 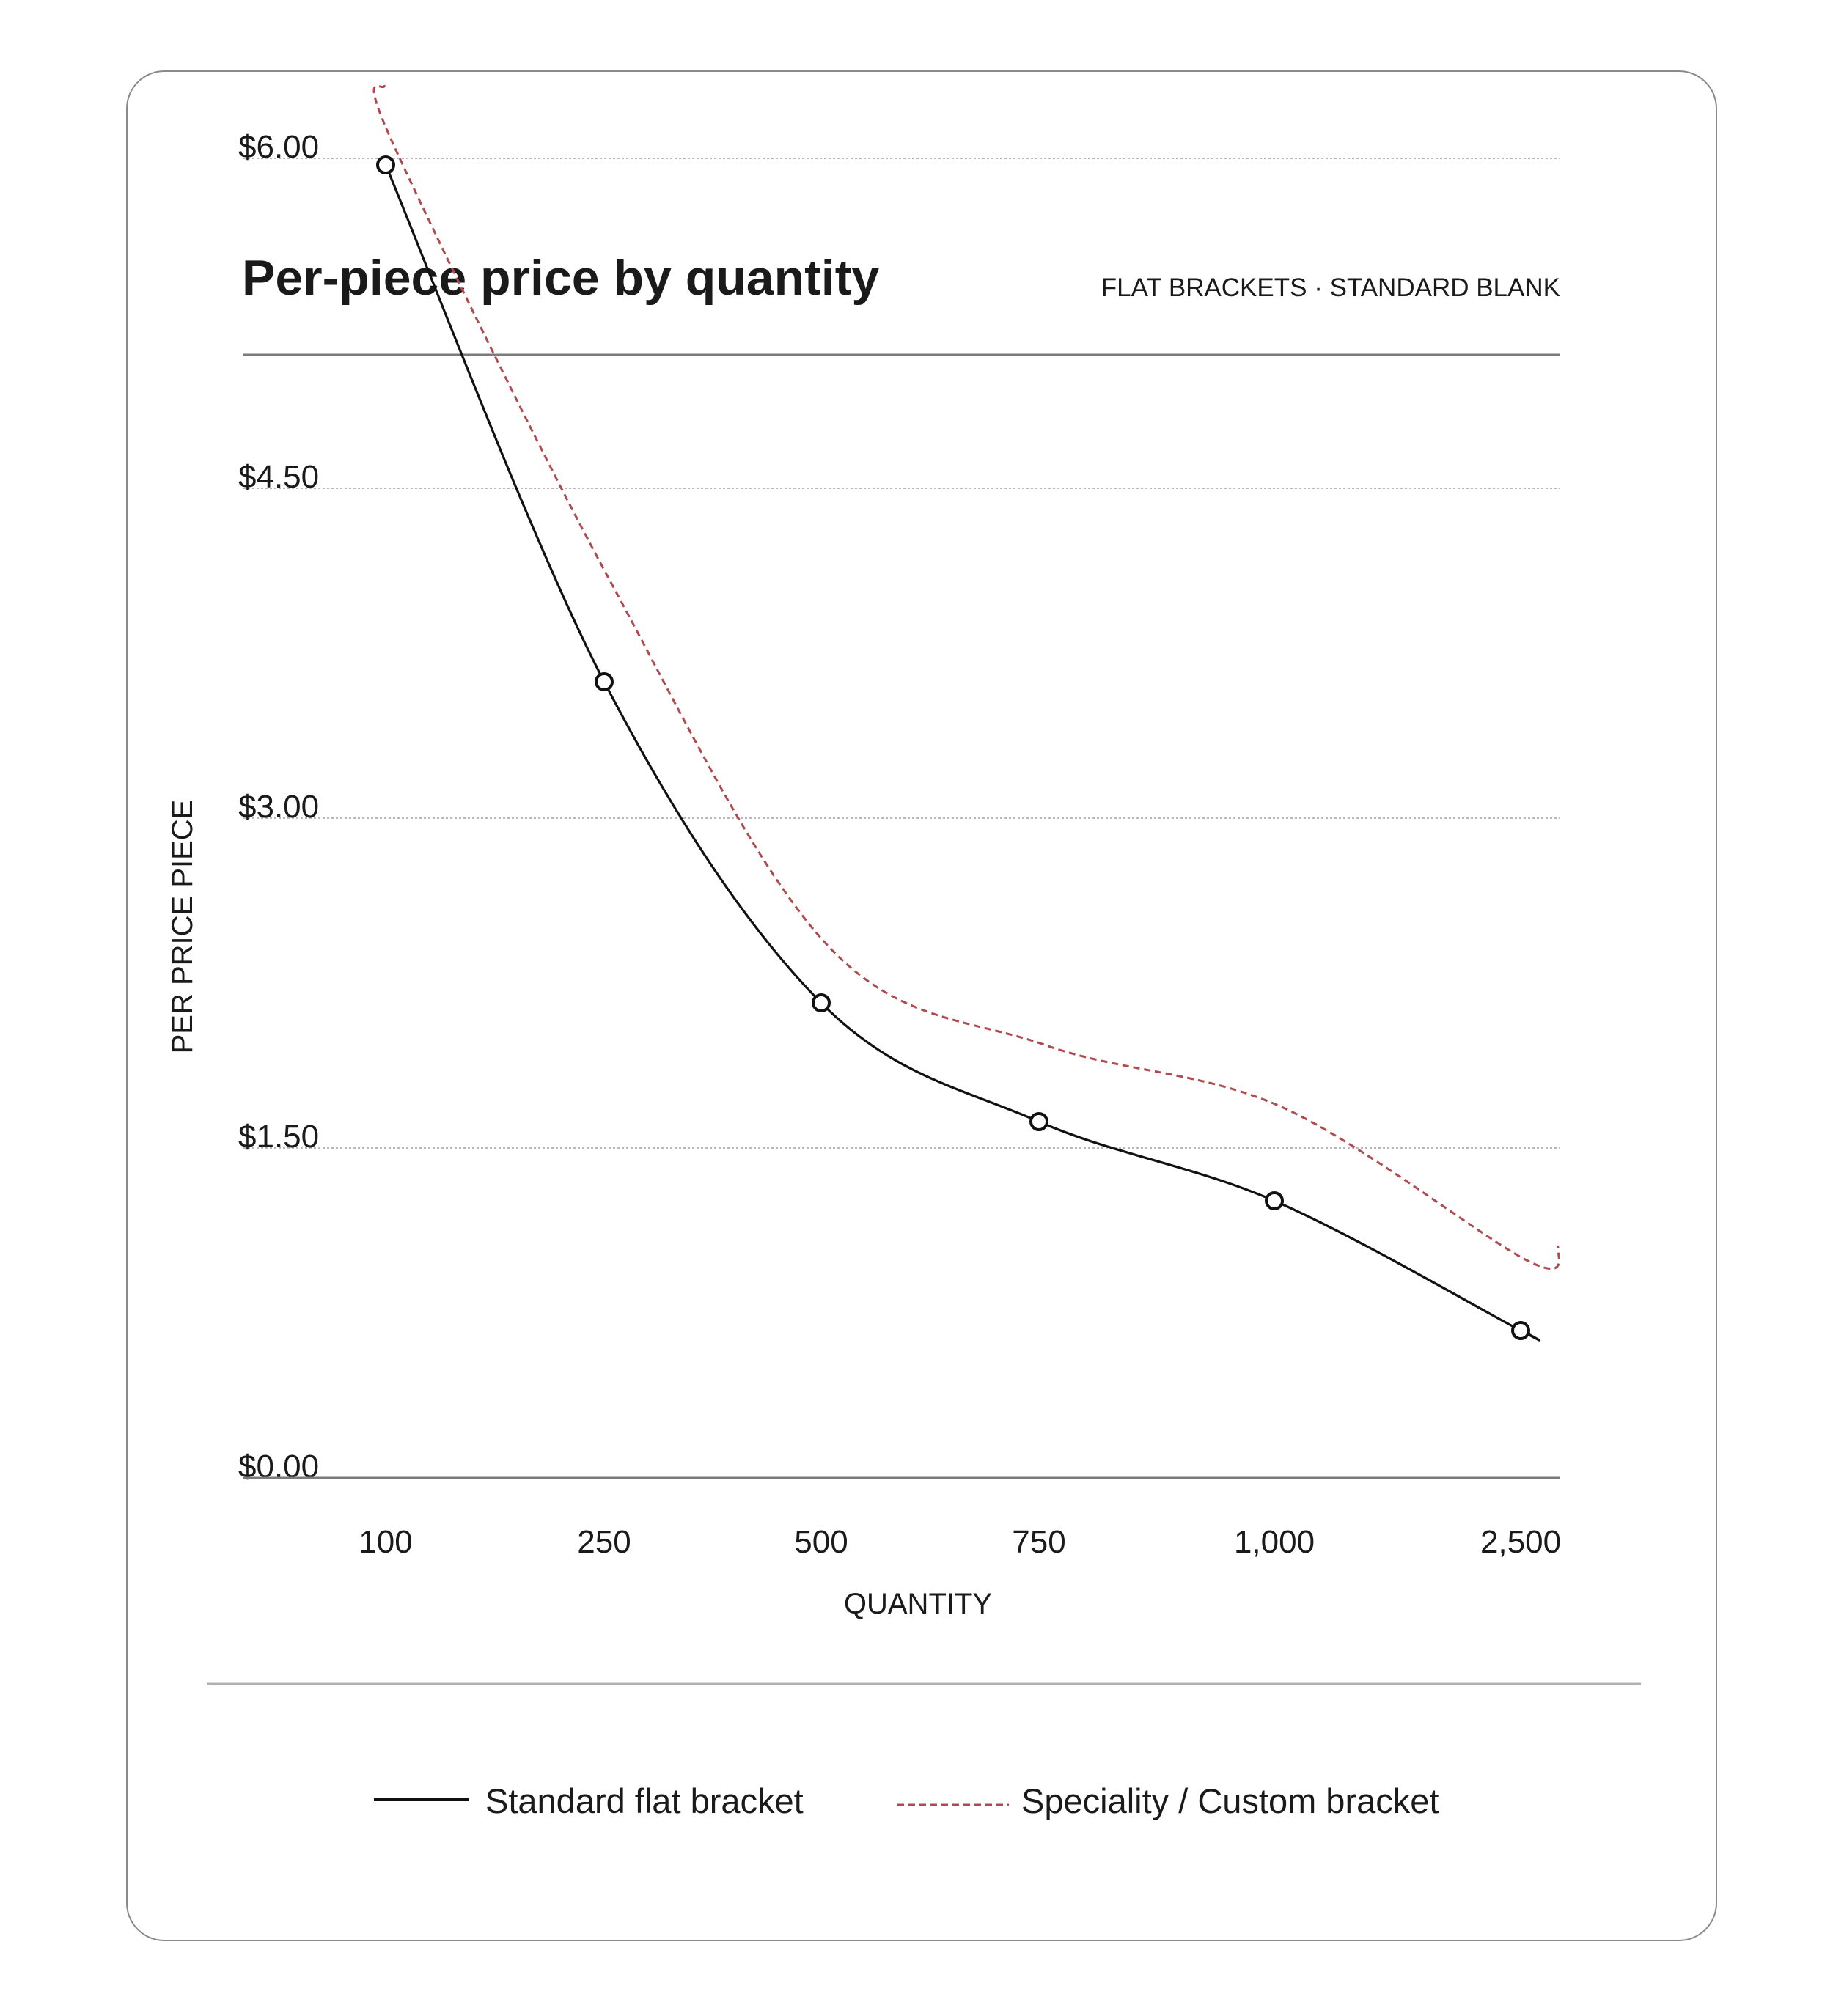 I want to click on legend-item-speciality: Speciality / Custom bracket, so click(x=1168, y=1800).